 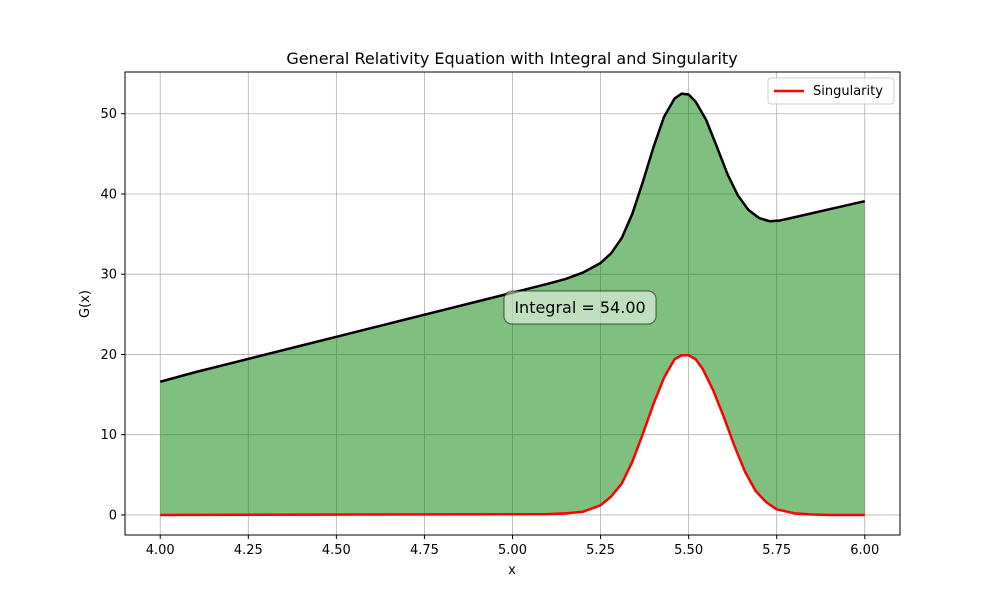 I want to click on annotation: Integral = 54.00, so click(x=580, y=307).